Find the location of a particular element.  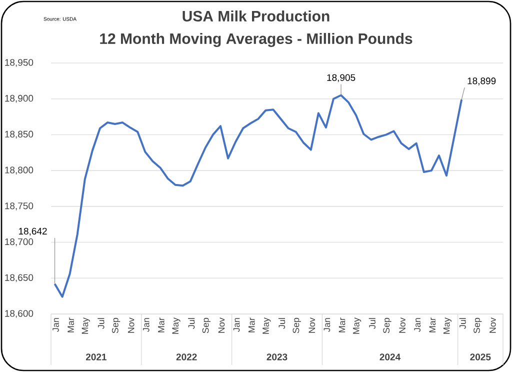

y-tick-label: 18,600 is located at coordinates (19, 314).